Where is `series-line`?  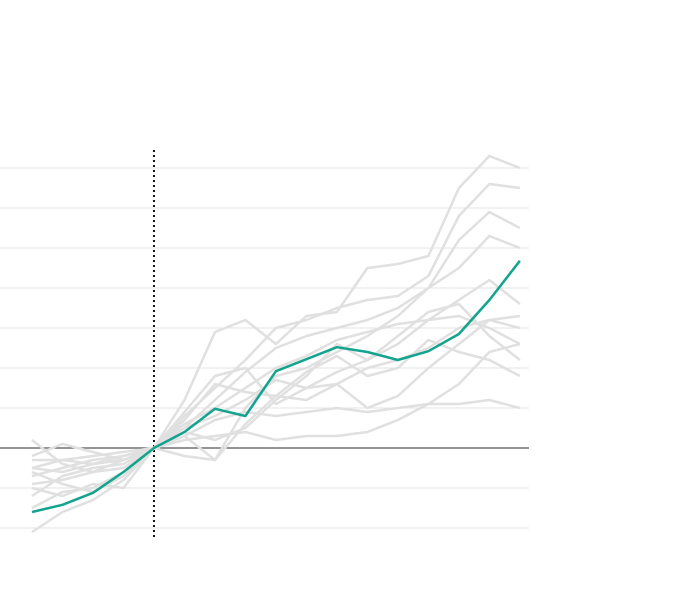 series-line is located at coordinates (276, 442).